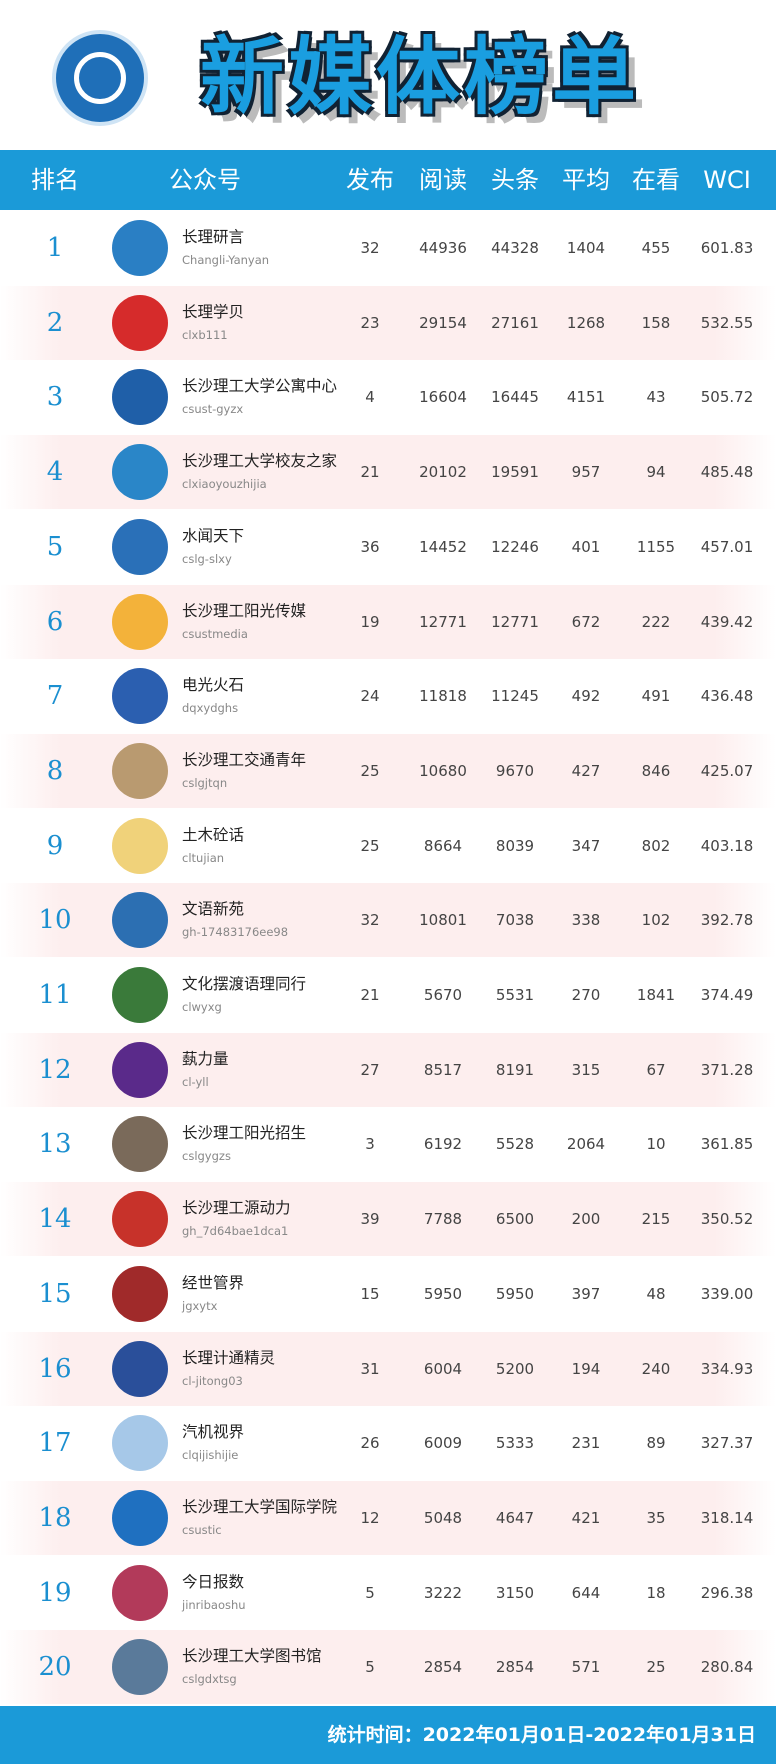 The height and width of the screenshot is (1764, 776). What do you see at coordinates (727, 1293) in the screenshot?
I see `metric-cell: 339.00` at bounding box center [727, 1293].